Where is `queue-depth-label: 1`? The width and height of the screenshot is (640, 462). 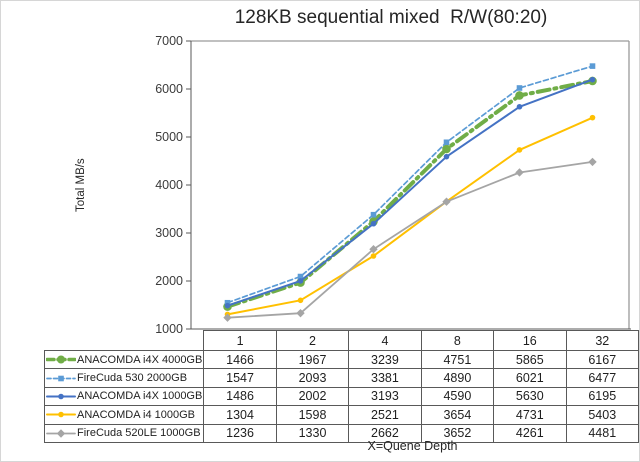
queue-depth-label: 1 is located at coordinates (240, 340).